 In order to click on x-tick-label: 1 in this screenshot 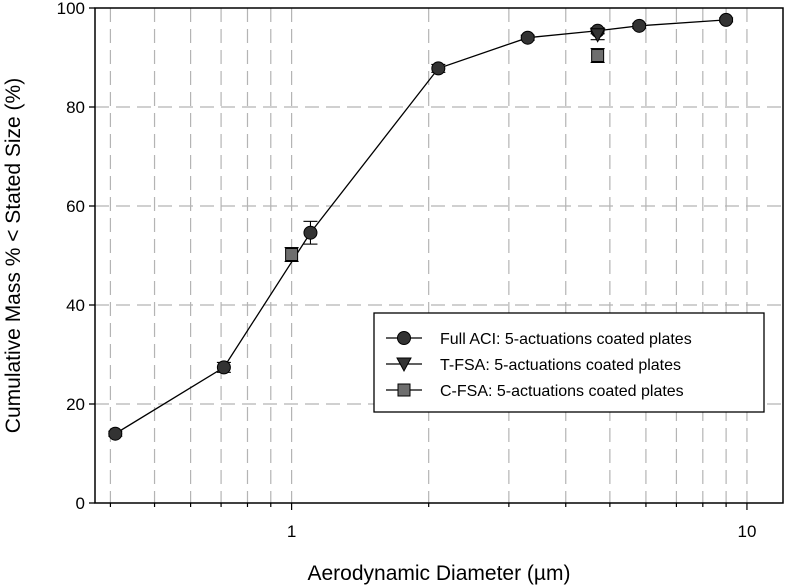, I will do `click(291, 531)`.